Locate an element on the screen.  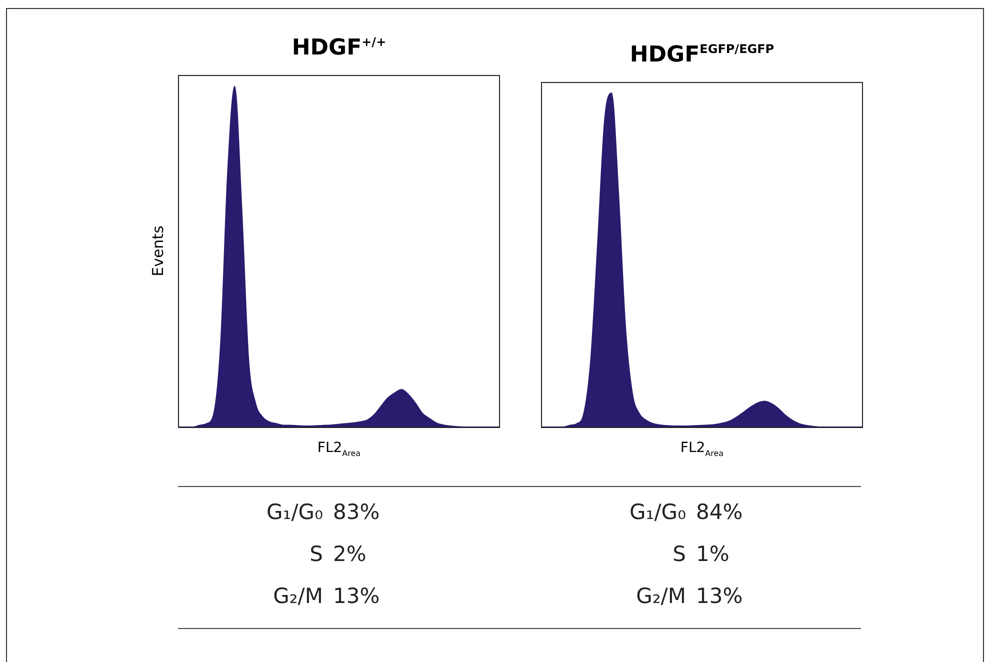
text: G₁/G₀ 83% is located at coordinates (323, 512).